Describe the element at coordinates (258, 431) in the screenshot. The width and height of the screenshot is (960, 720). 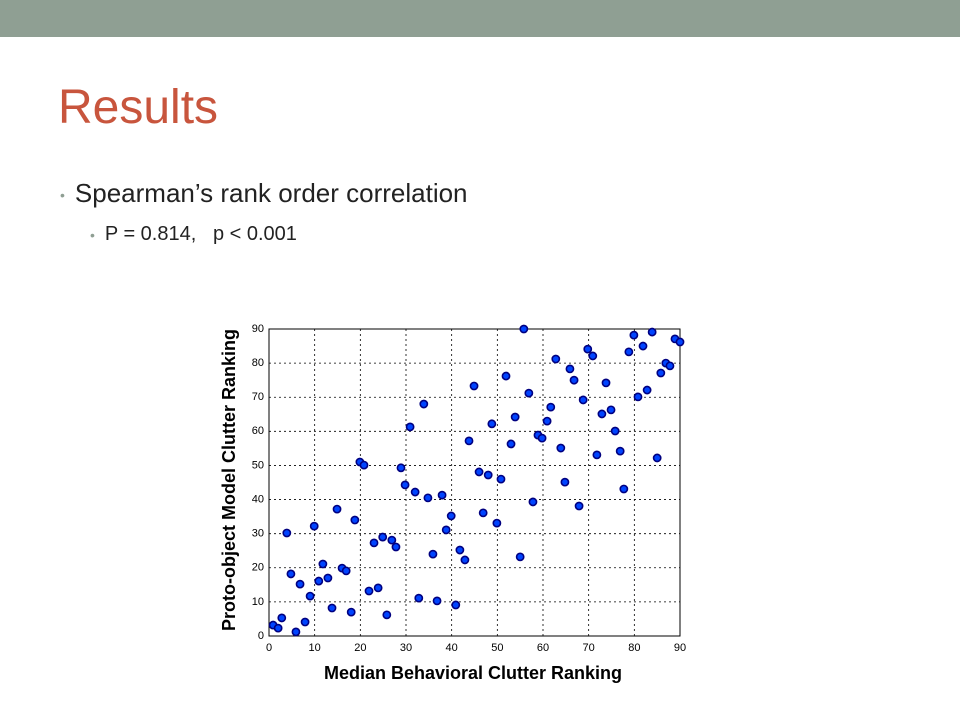
I see `y-tick-label: 60` at that location.